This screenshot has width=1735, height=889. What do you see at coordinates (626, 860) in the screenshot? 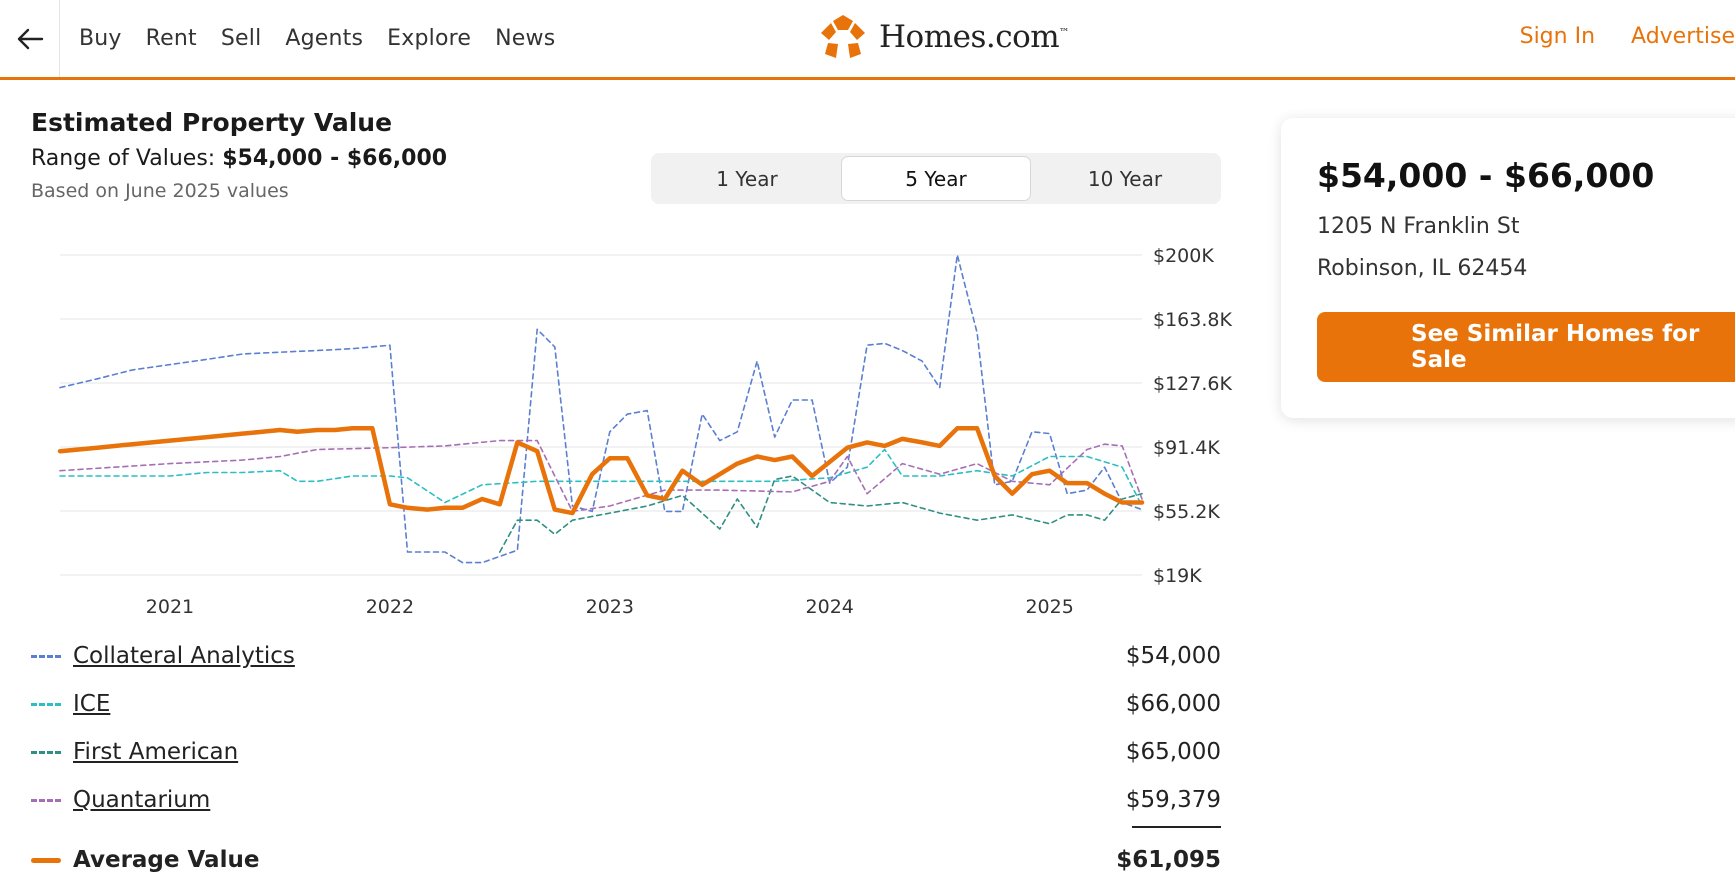
I see `legend-row-average: Average Value $61,095` at bounding box center [626, 860].